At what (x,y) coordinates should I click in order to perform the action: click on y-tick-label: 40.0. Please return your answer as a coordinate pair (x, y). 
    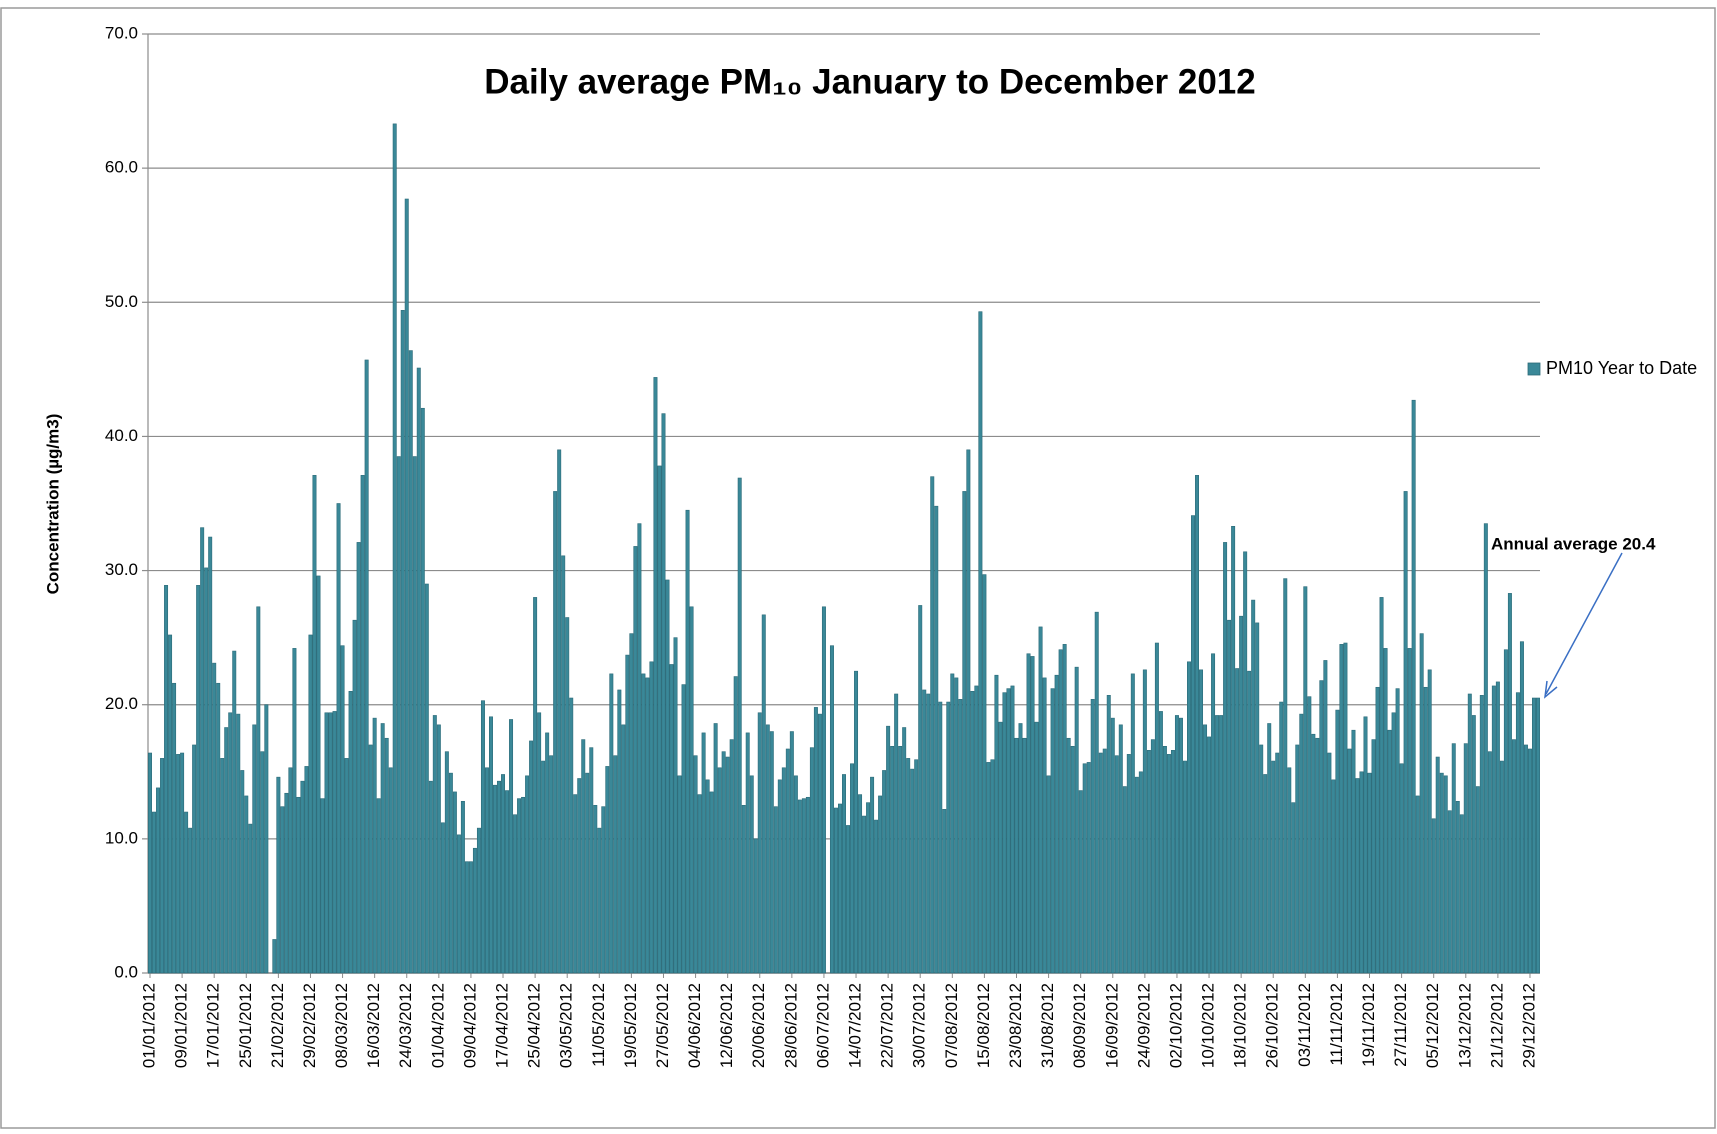
    Looking at the image, I should click on (121, 435).